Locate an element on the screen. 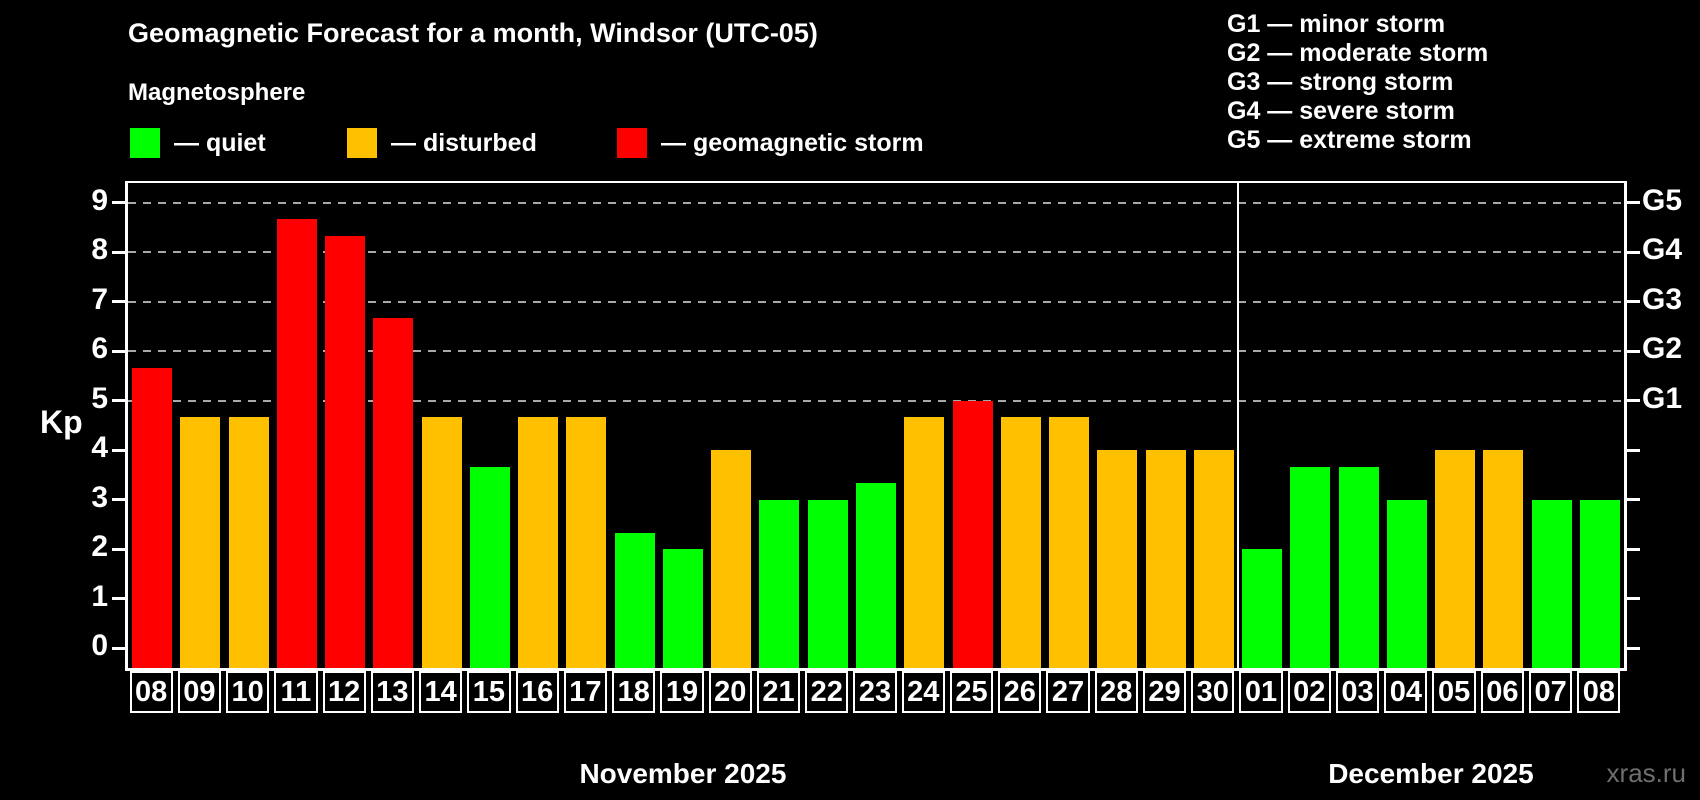  day-label-24: 24 is located at coordinates (923, 692).